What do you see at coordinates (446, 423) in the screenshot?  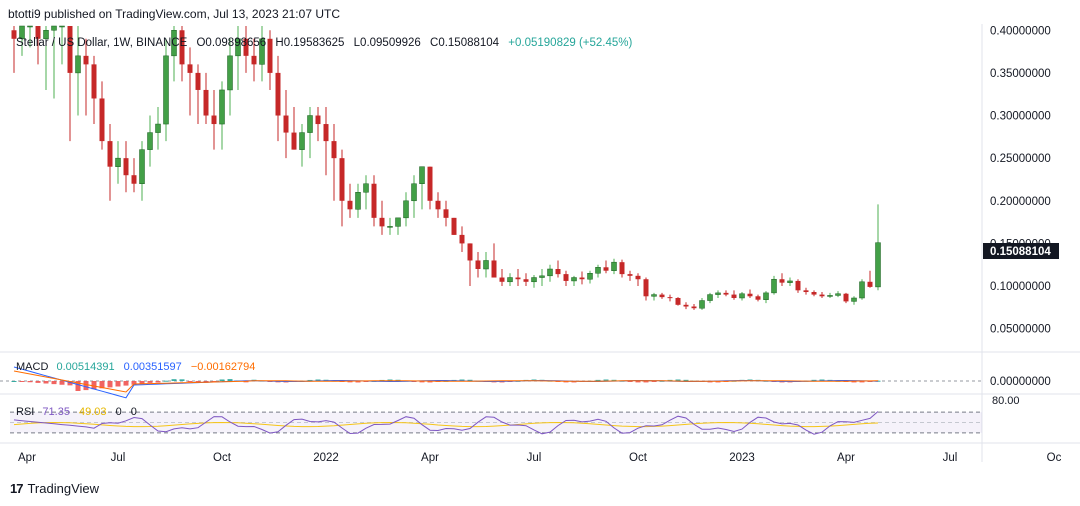 I see `rsi-line` at bounding box center [446, 423].